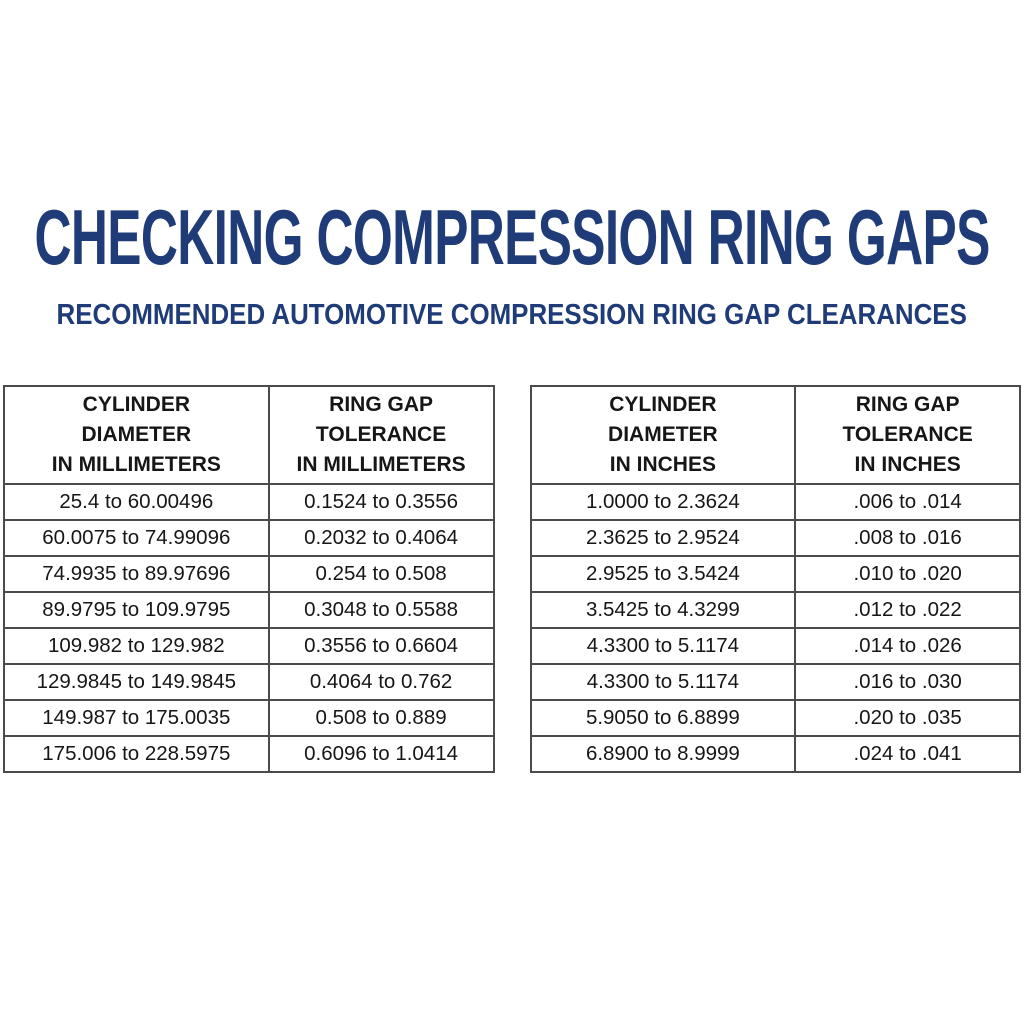 This screenshot has height=1024, width=1024. What do you see at coordinates (381, 538) in the screenshot?
I see `table-cell: 0.2032 to 0.4064` at bounding box center [381, 538].